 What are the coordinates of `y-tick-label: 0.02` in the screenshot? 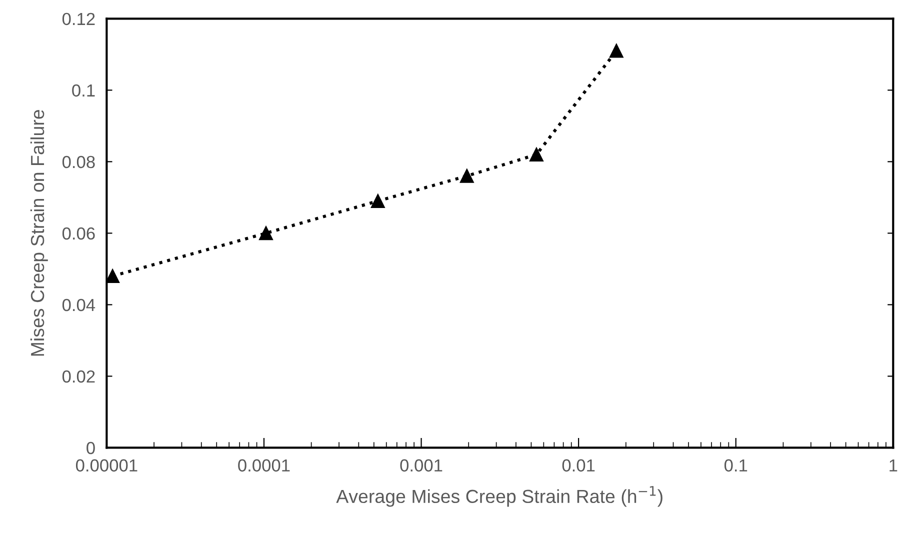 It's located at (78, 376).